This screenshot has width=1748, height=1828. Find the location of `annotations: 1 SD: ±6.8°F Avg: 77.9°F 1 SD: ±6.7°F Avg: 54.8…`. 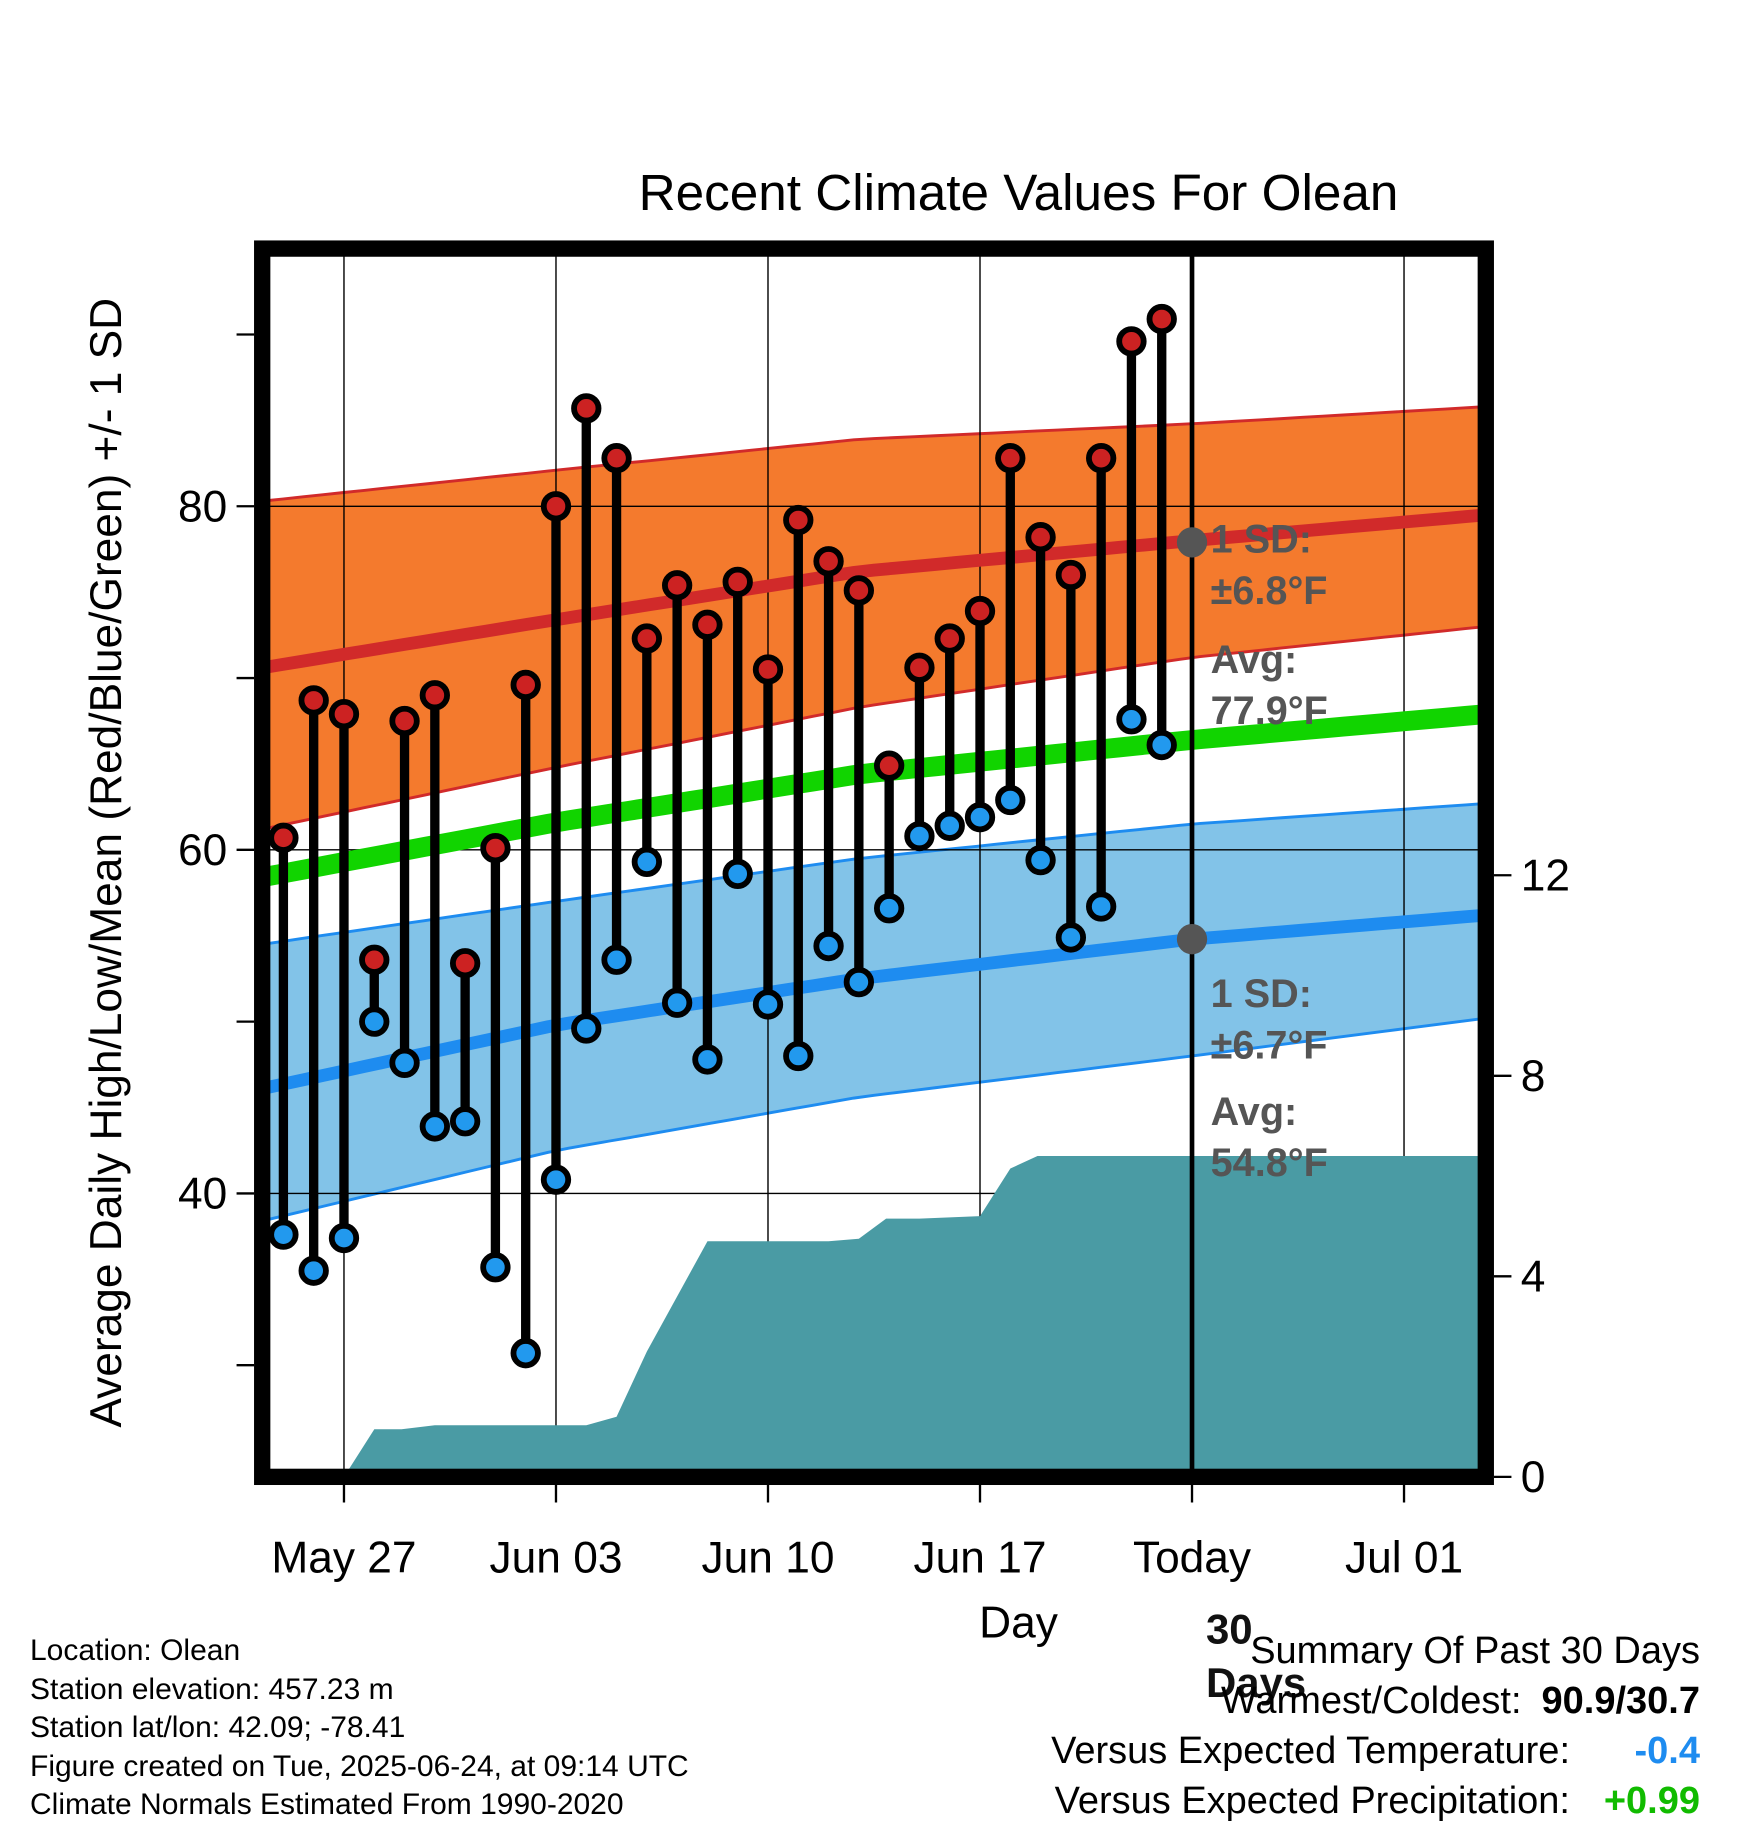

annotations: 1 SD: ±6.8°F Avg: 77.9°F 1 SD: ±6.7°F Avg: 54.8… is located at coordinates (1267, 1112).